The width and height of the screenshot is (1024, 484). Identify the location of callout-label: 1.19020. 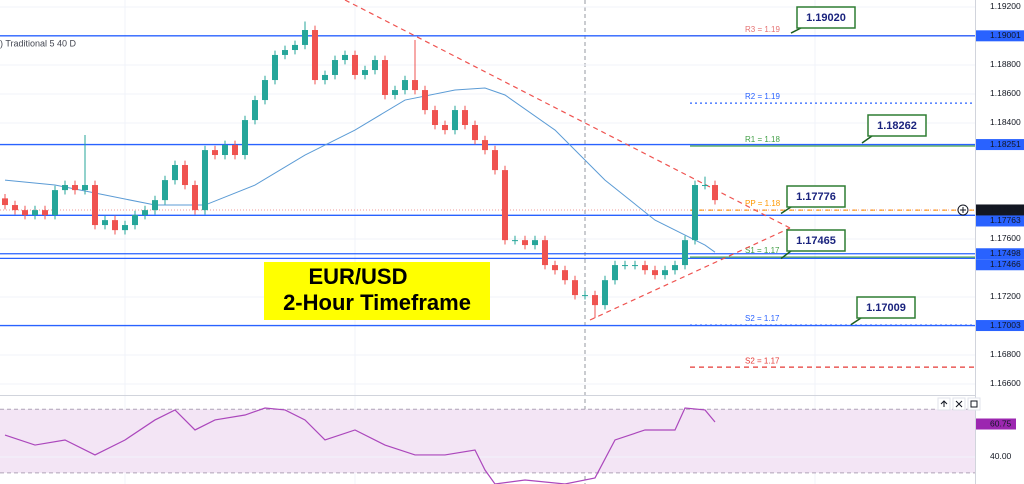
(826, 18).